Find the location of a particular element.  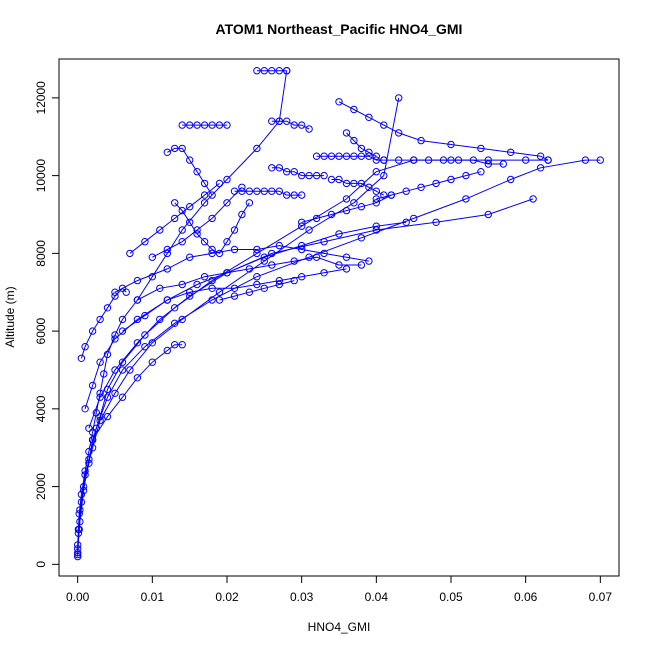

chart-title: ATOM1 Northeast_Pacific HNO4_GMI is located at coordinates (339, 29).